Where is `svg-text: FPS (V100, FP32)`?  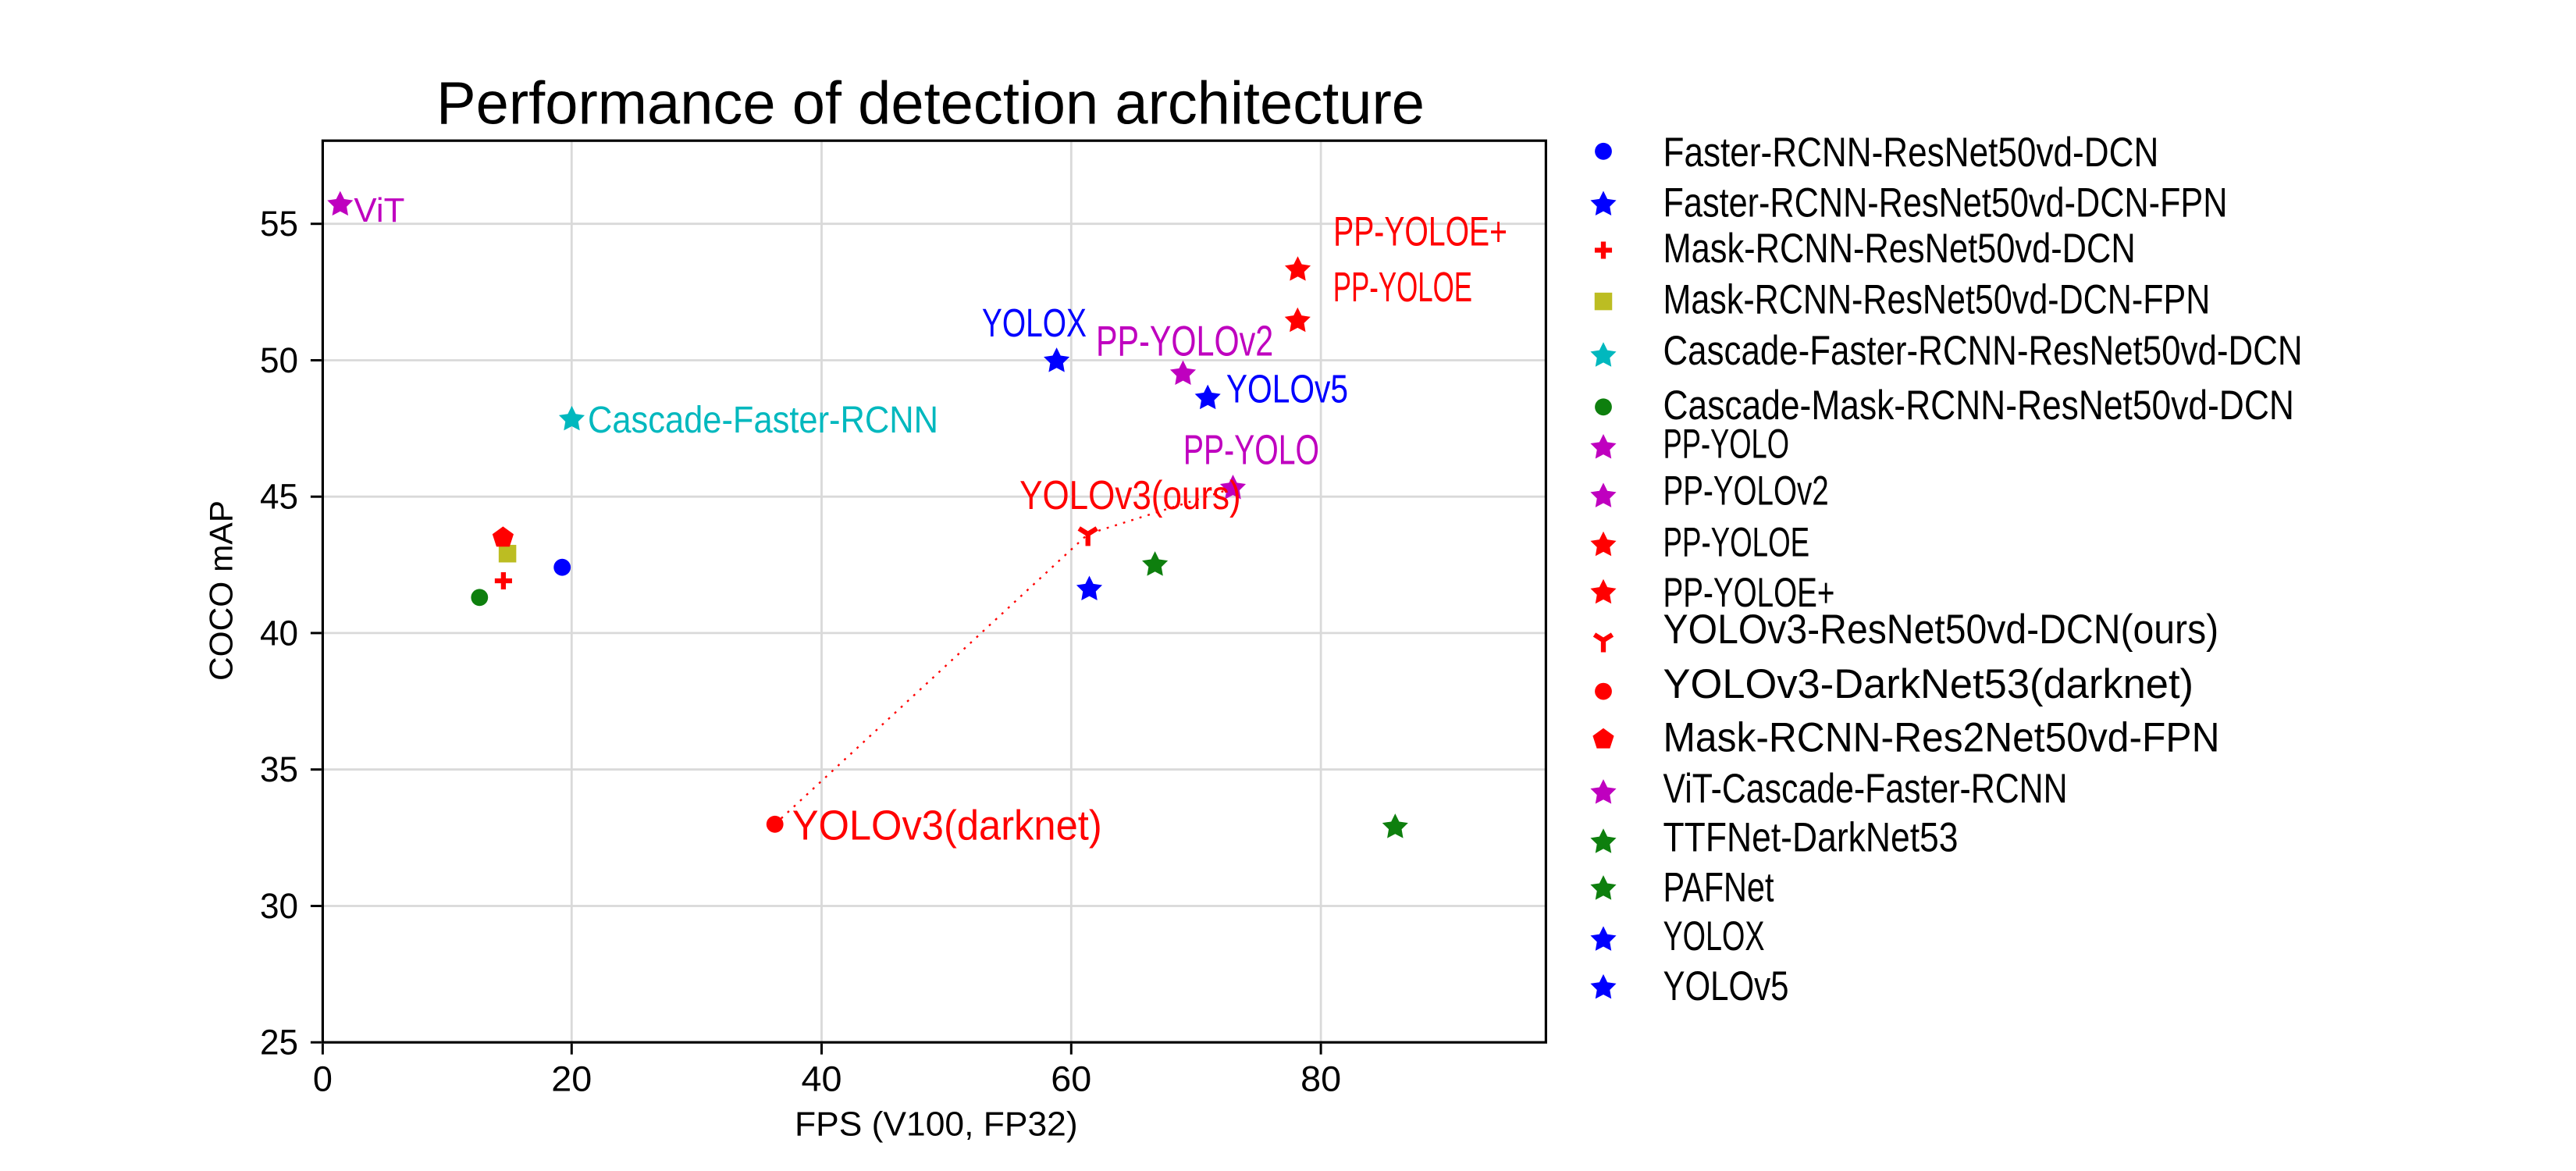 svg-text: FPS (V100, FP32) is located at coordinates (936, 1124).